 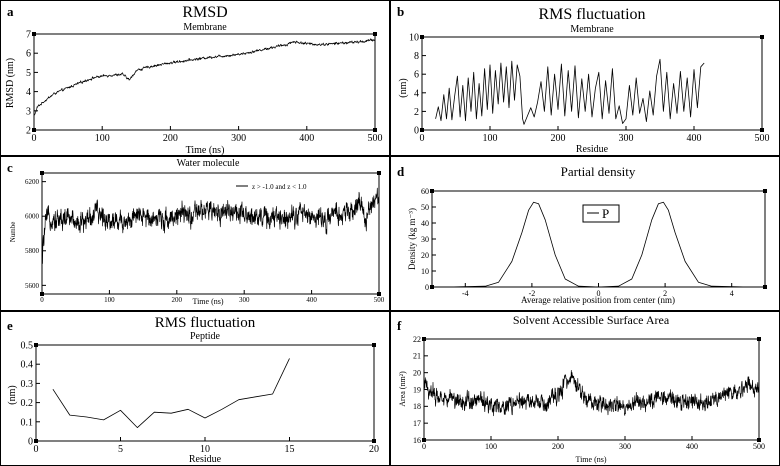 What do you see at coordinates (417, 339) in the screenshot?
I see `panel-f-ytick-label: 22` at bounding box center [417, 339].